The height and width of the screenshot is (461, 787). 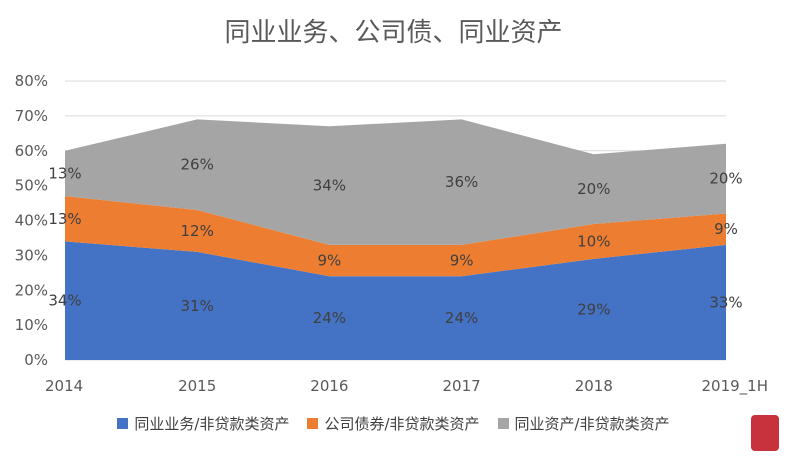 I want to click on data-label: 31%, so click(x=197, y=306).